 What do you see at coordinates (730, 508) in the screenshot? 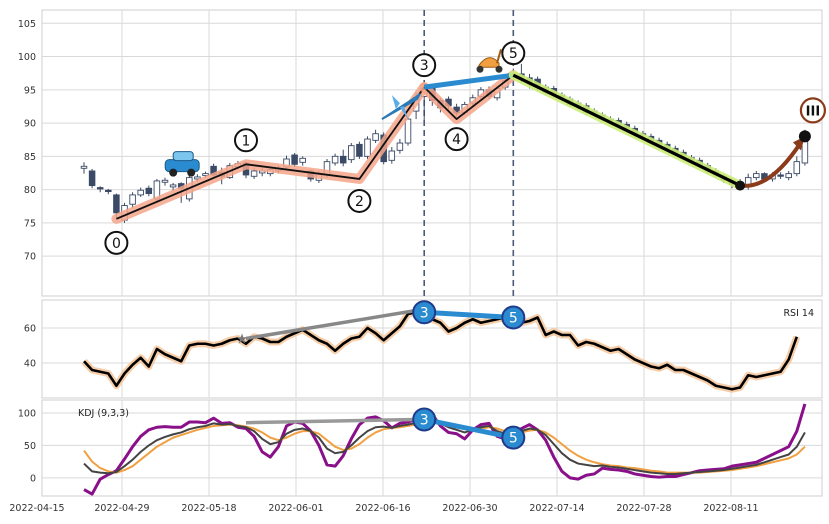
I see `x-tick-label: 2022-08-11` at bounding box center [730, 508].